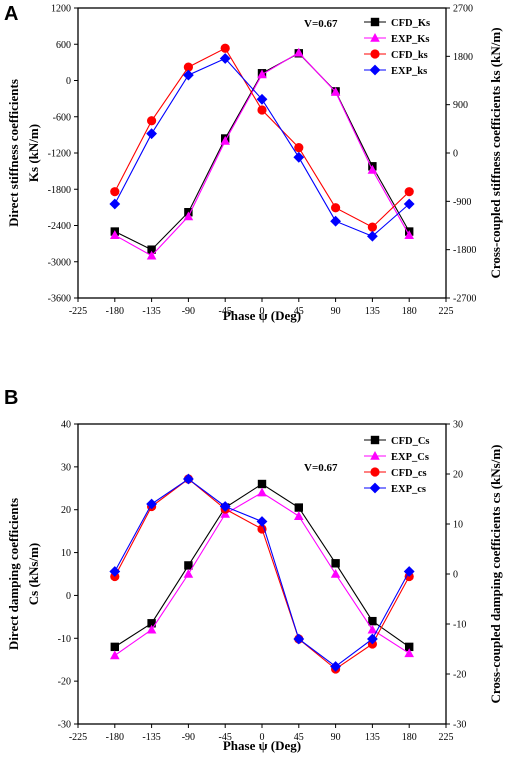 This screenshot has width=526, height=777. Describe the element at coordinates (409, 473) in the screenshot. I see `panel-b-legend-label: CFD_cs` at that location.